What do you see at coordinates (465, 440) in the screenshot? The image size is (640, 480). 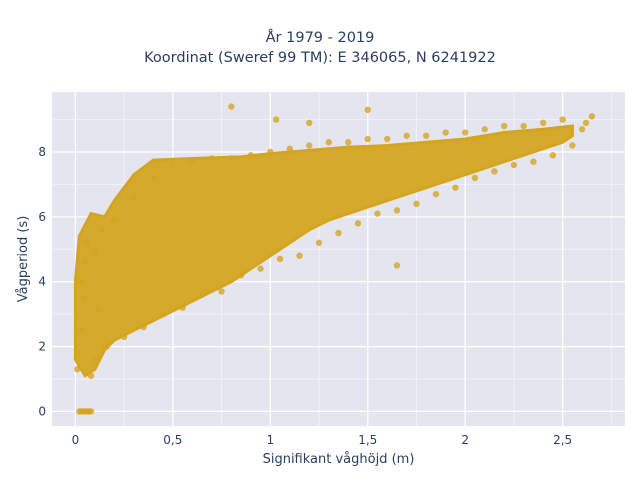 I see `x-tick-label: 2` at bounding box center [465, 440].